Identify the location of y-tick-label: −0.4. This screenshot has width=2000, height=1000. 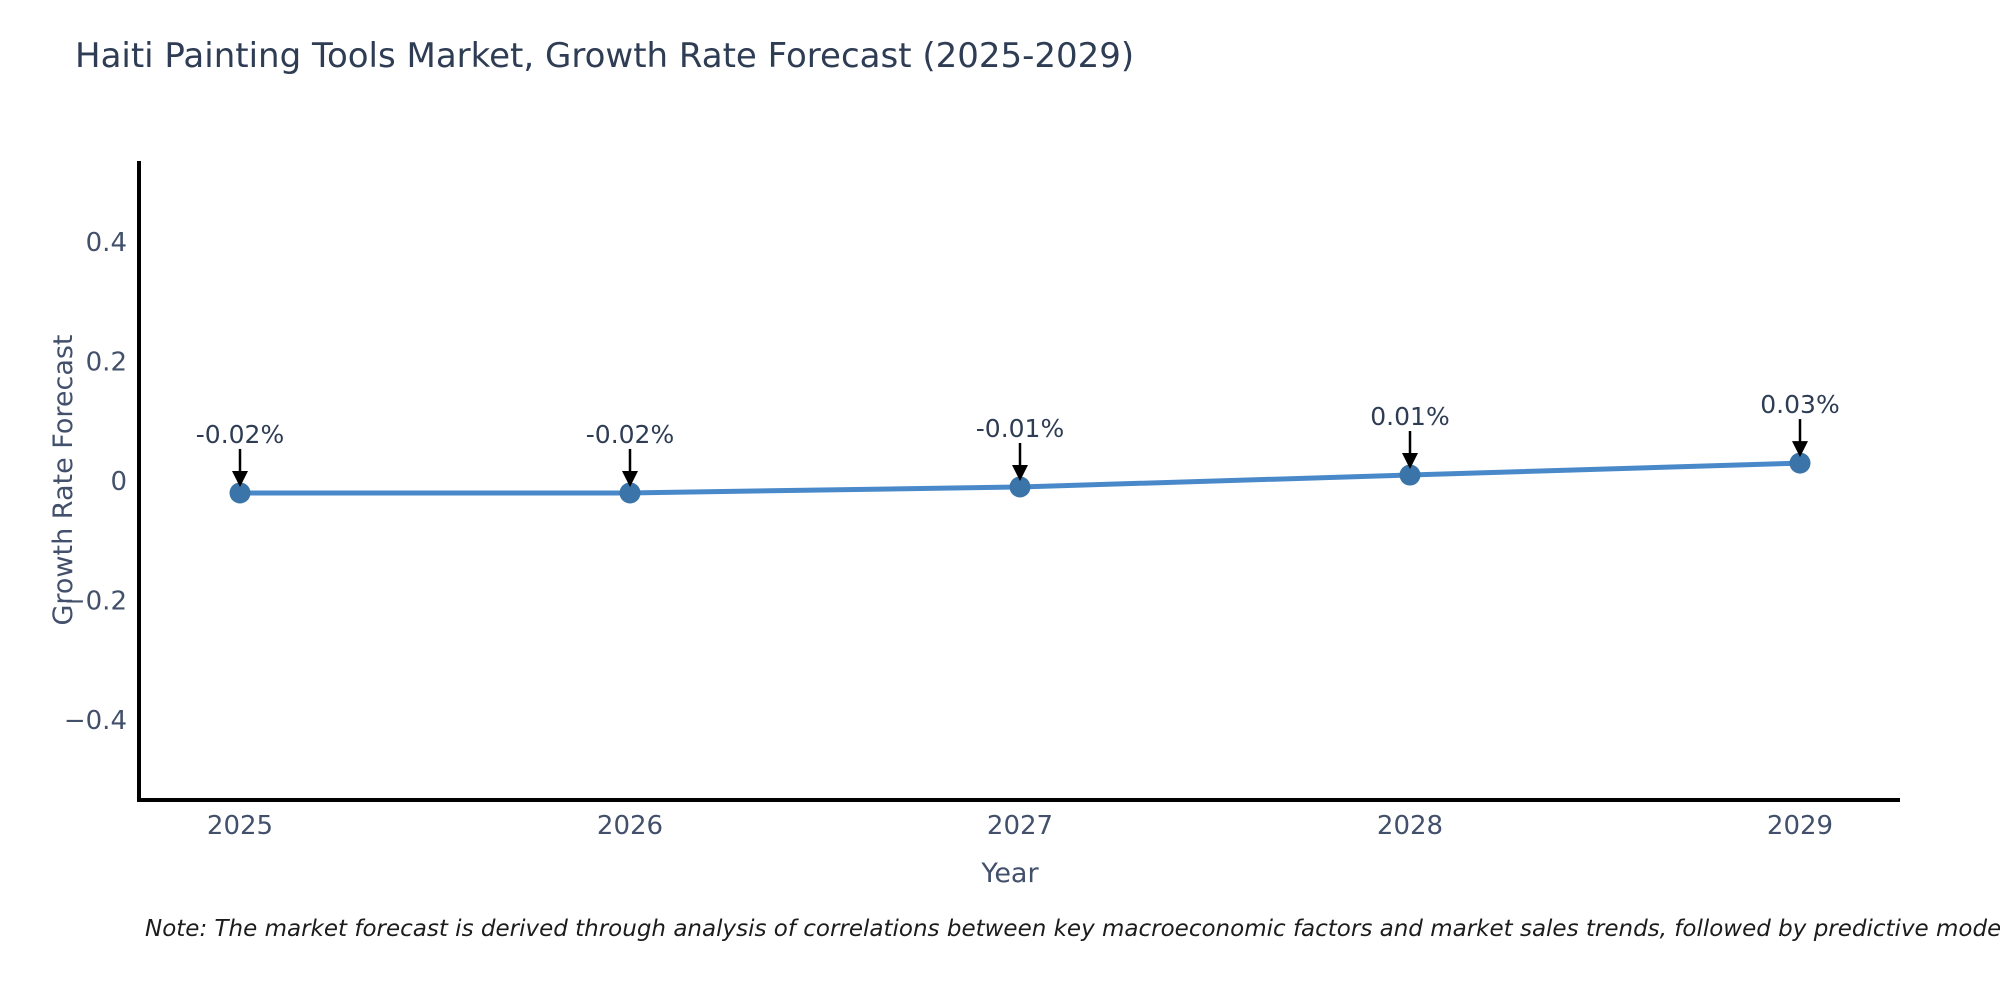
(95, 721).